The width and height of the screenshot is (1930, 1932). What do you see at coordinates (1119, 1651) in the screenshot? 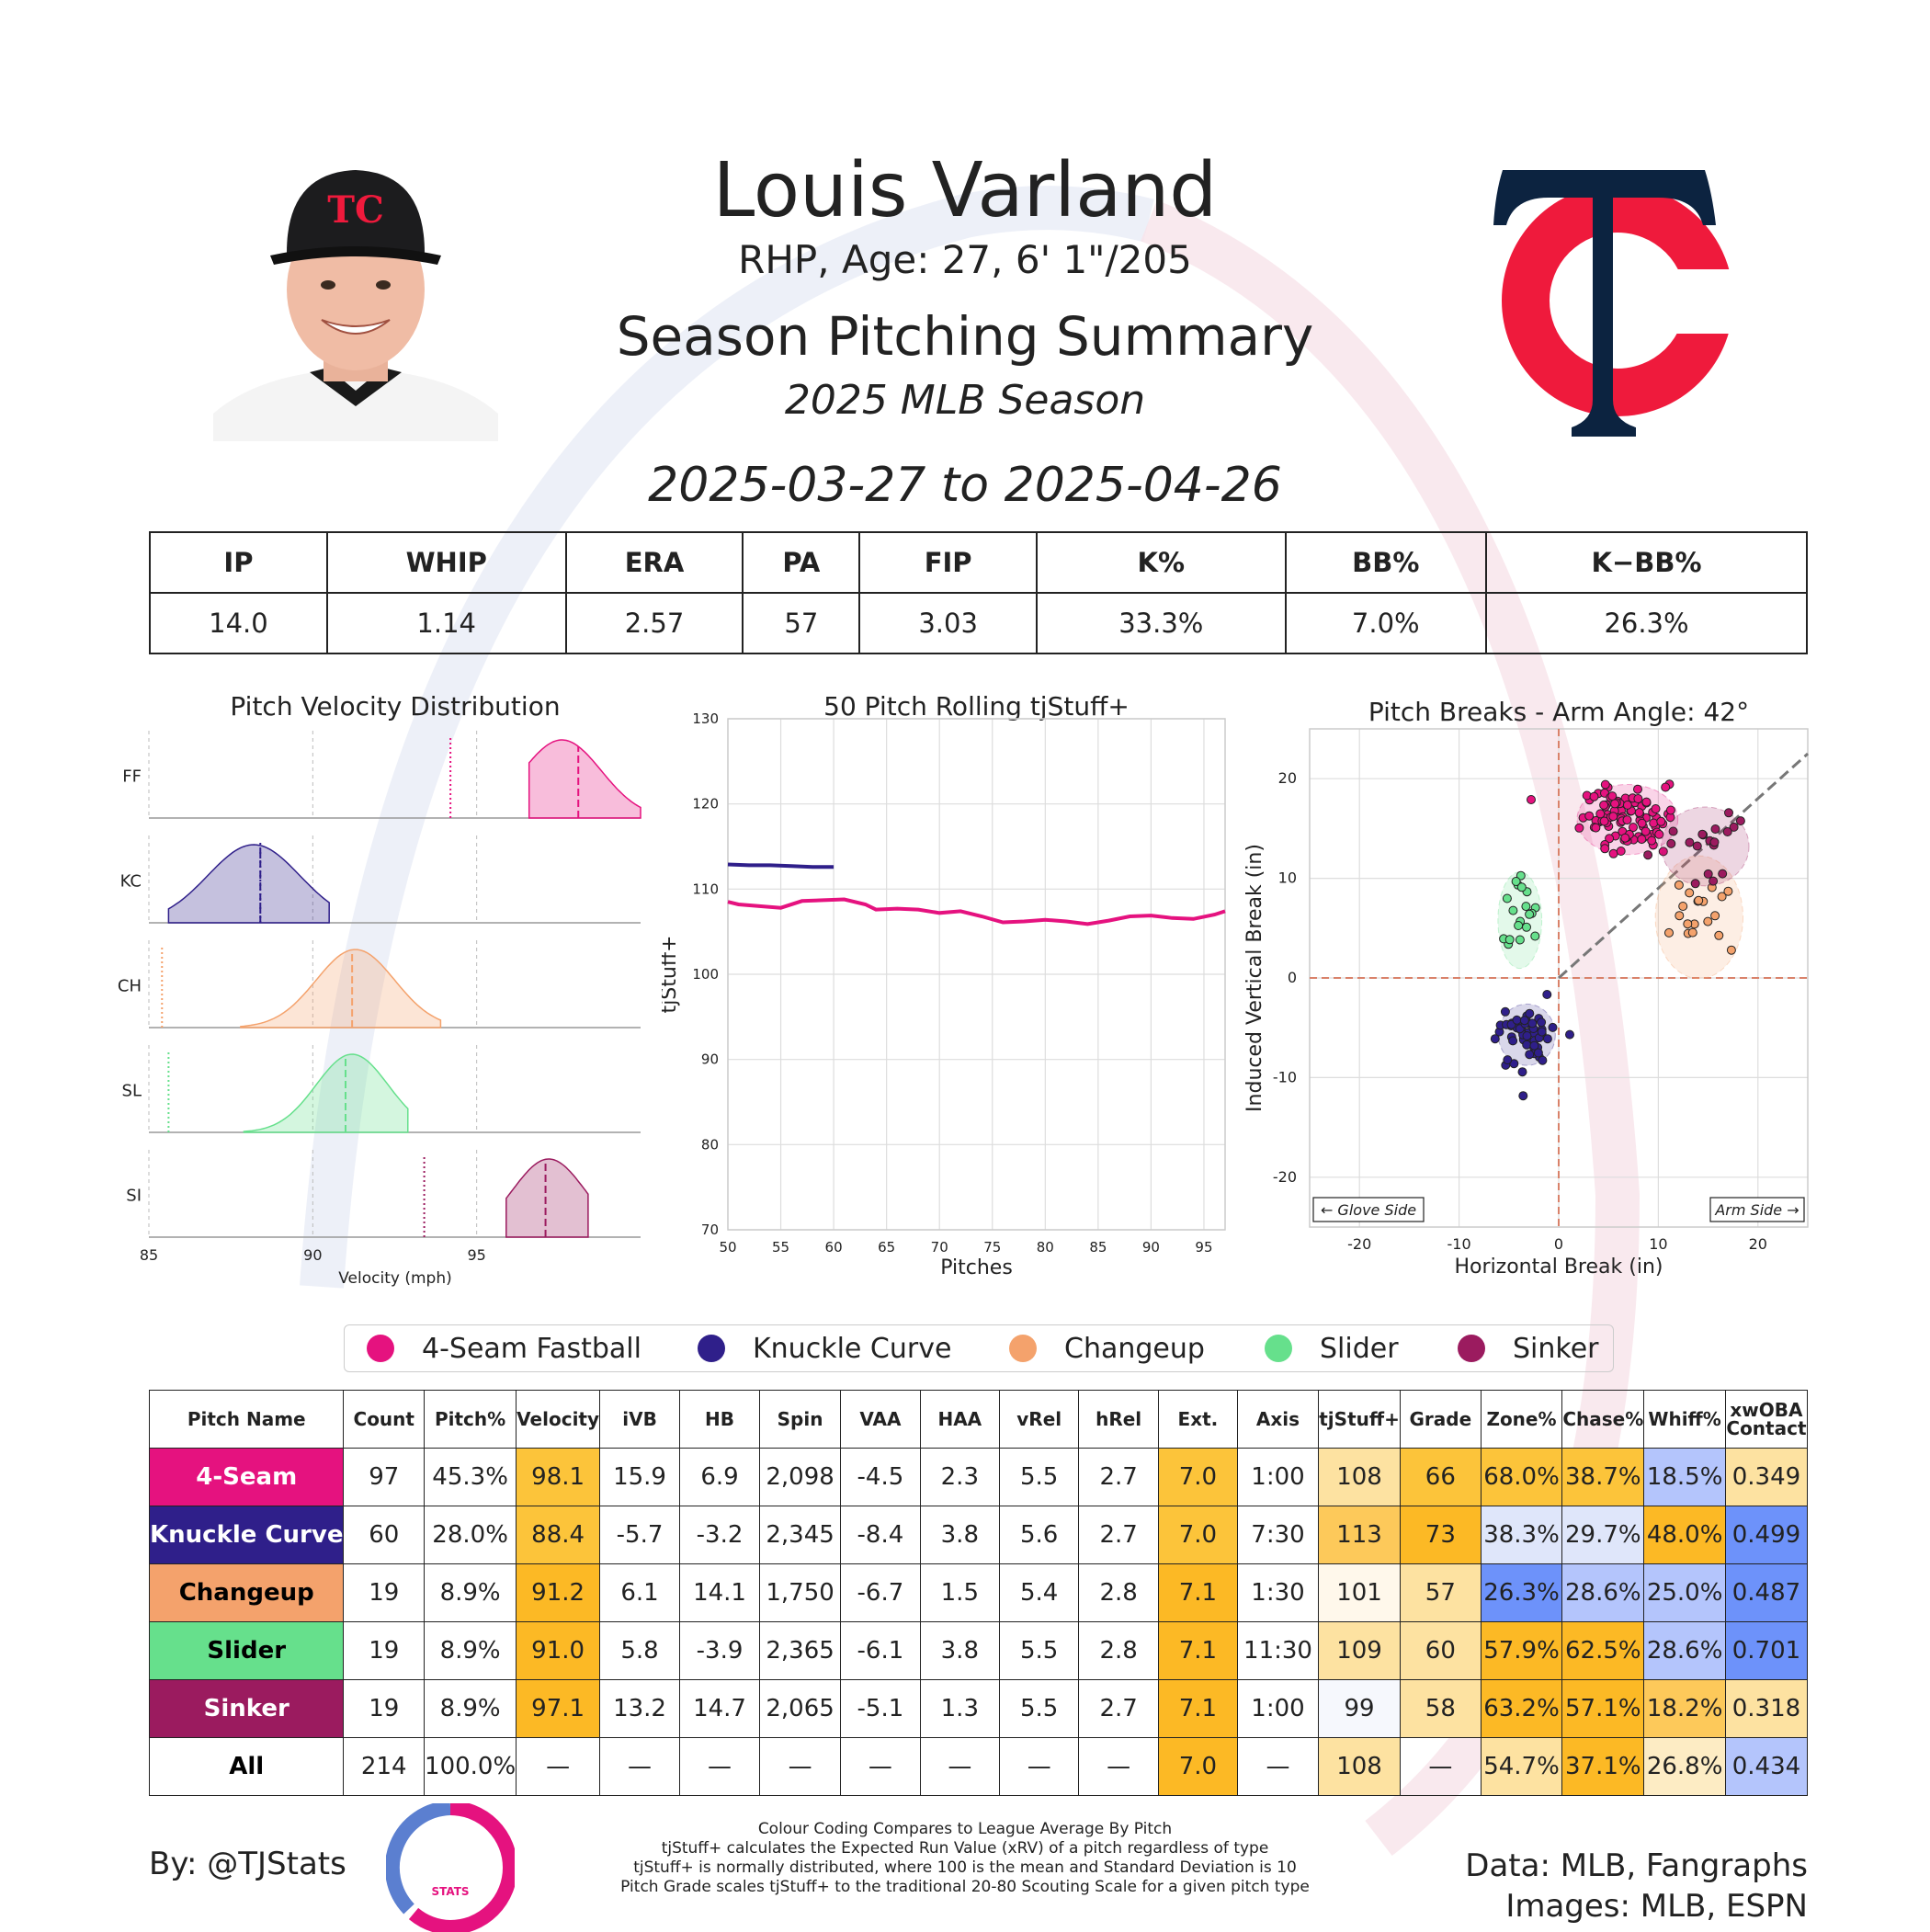
I see `table-cell: 2.8` at bounding box center [1119, 1651].